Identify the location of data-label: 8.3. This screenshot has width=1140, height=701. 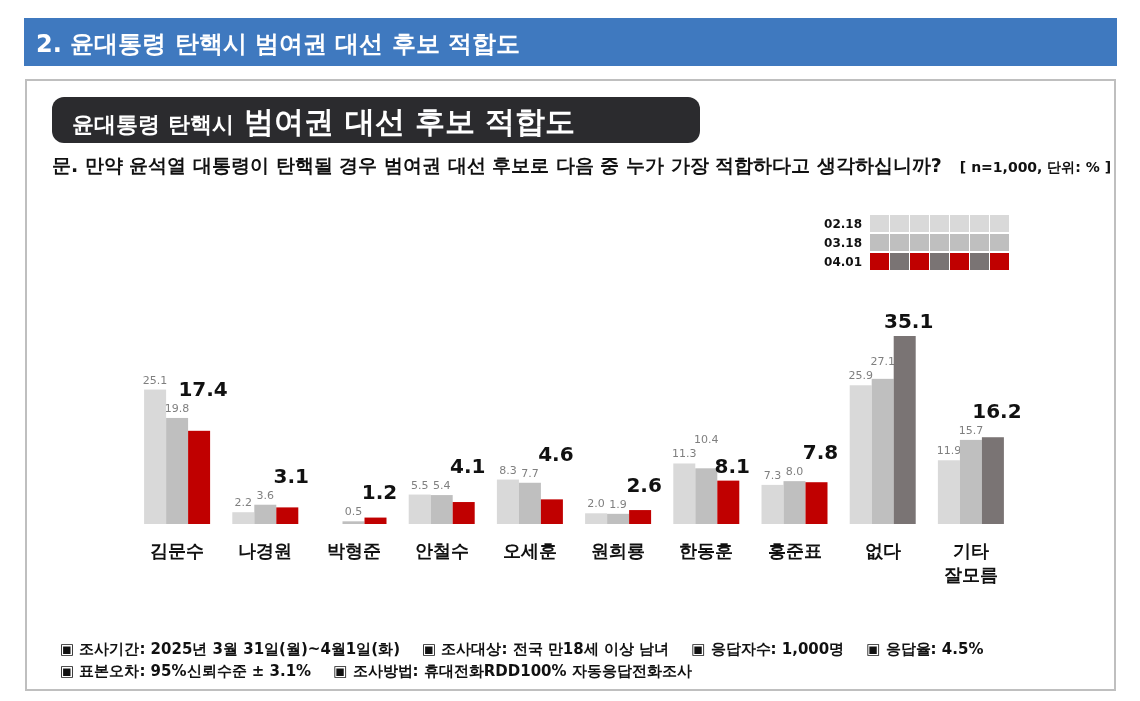
(508, 470).